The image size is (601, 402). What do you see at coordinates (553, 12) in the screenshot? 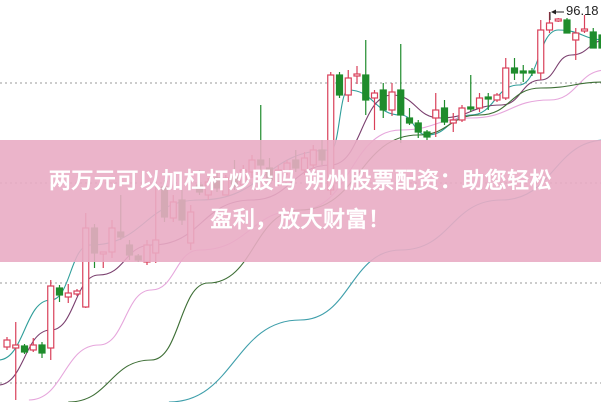
I see `high-marker-arrow-icon` at bounding box center [553, 12].